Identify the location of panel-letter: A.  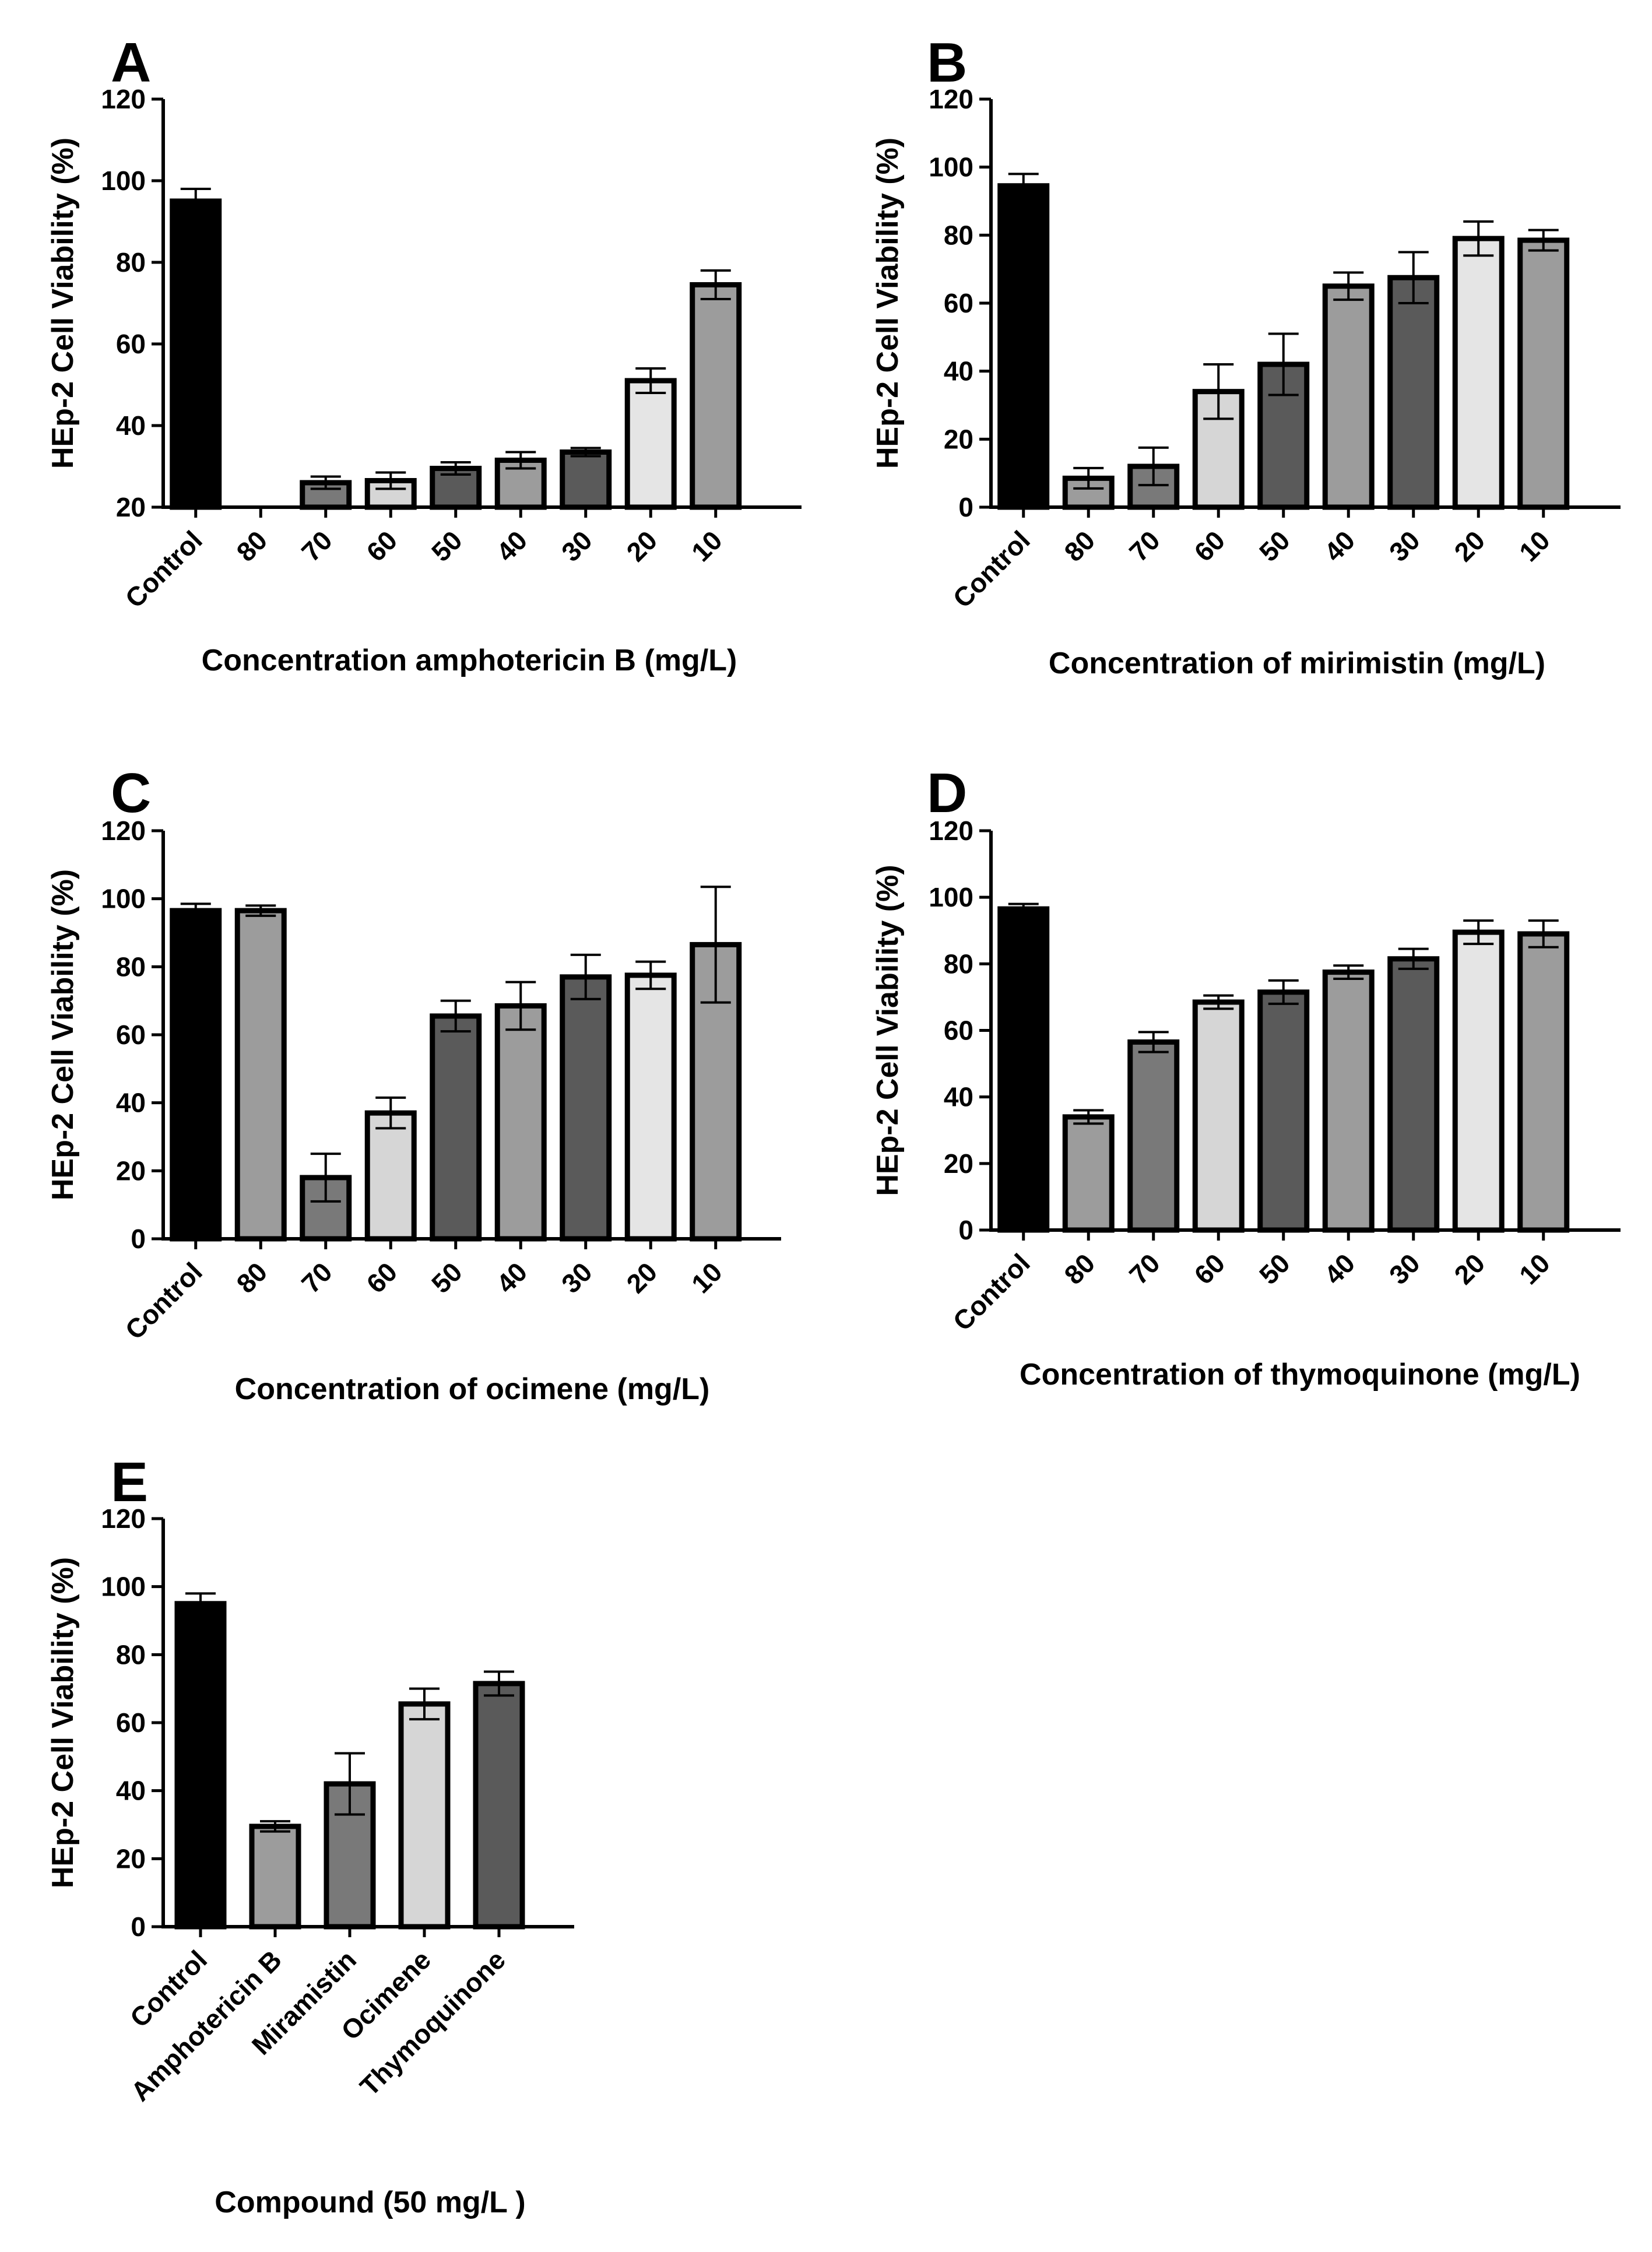
(131, 62).